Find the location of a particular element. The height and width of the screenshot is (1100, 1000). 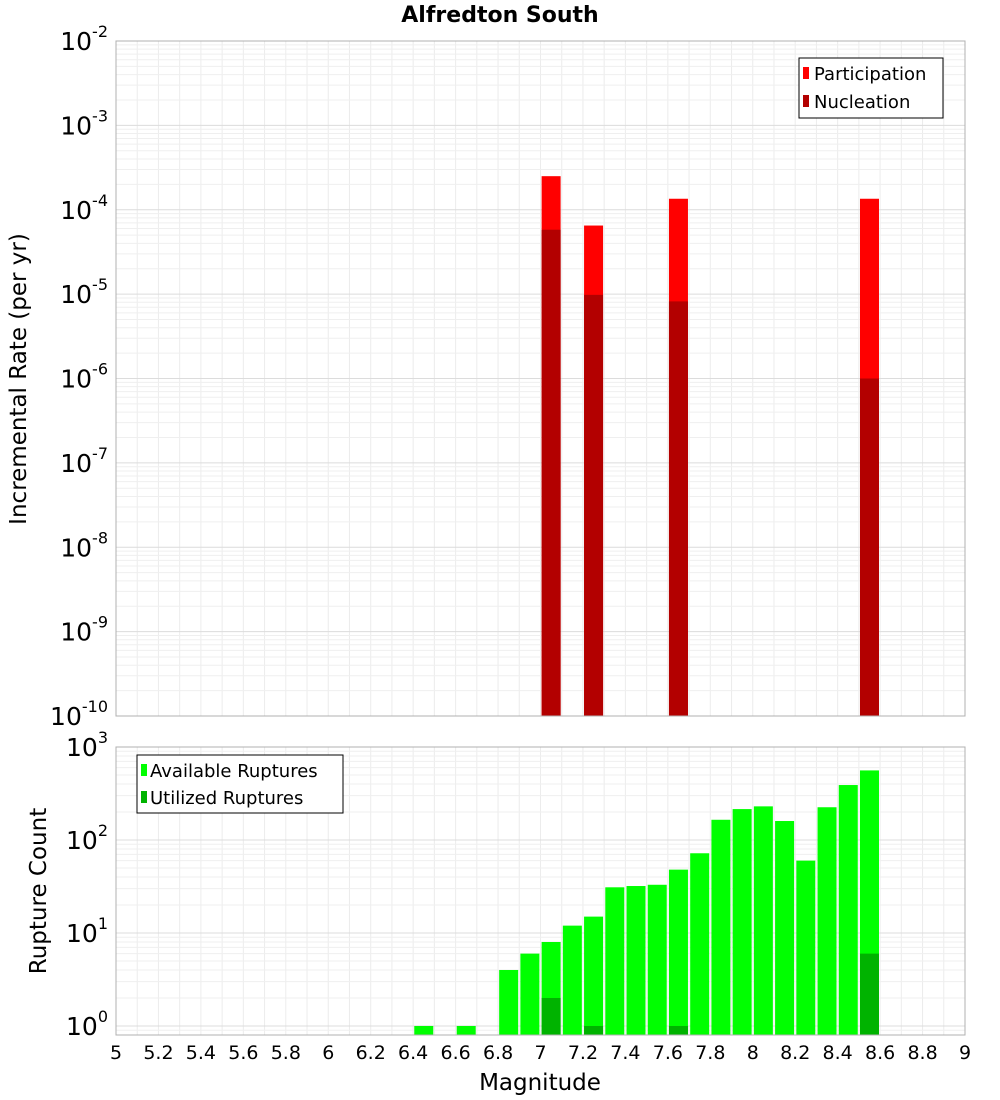

bottom-y-tick-label: 10¹ is located at coordinates (87, 931).